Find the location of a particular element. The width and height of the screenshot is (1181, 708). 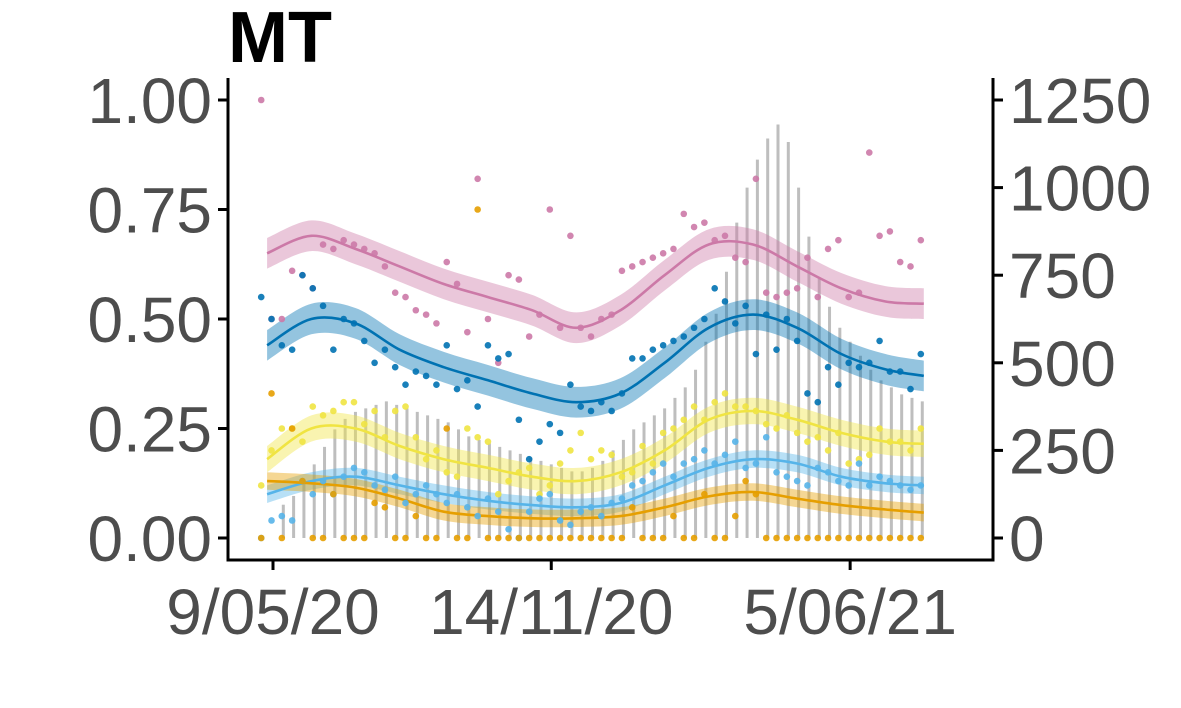

smooth-line is located at coordinates (595, 358).